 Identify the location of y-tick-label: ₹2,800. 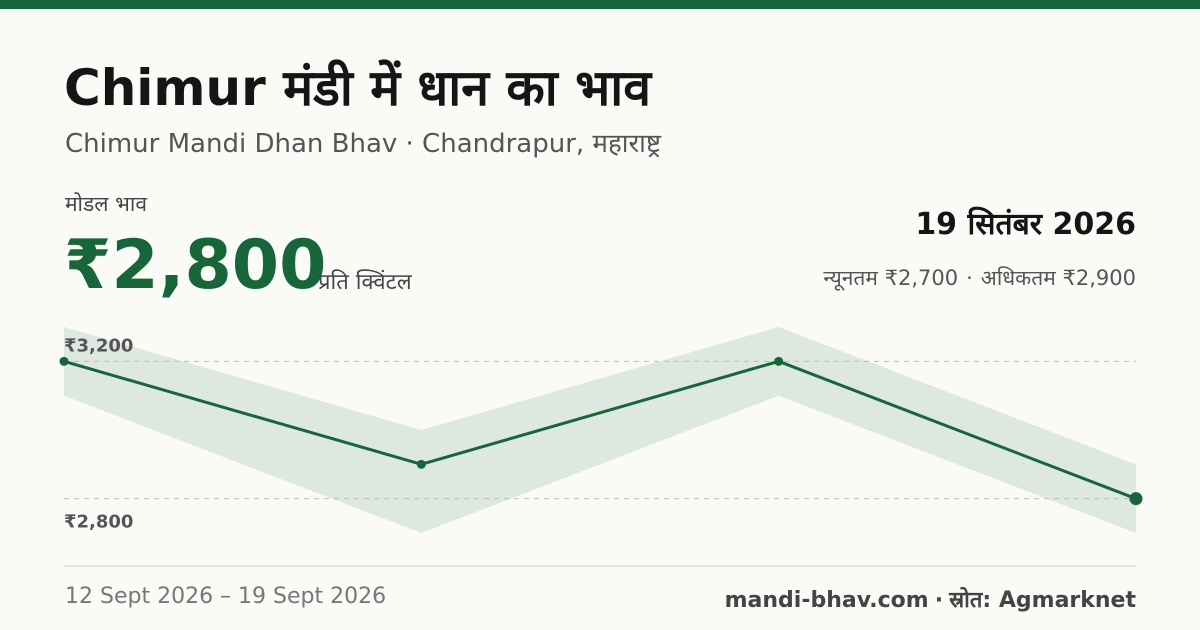
(98, 522).